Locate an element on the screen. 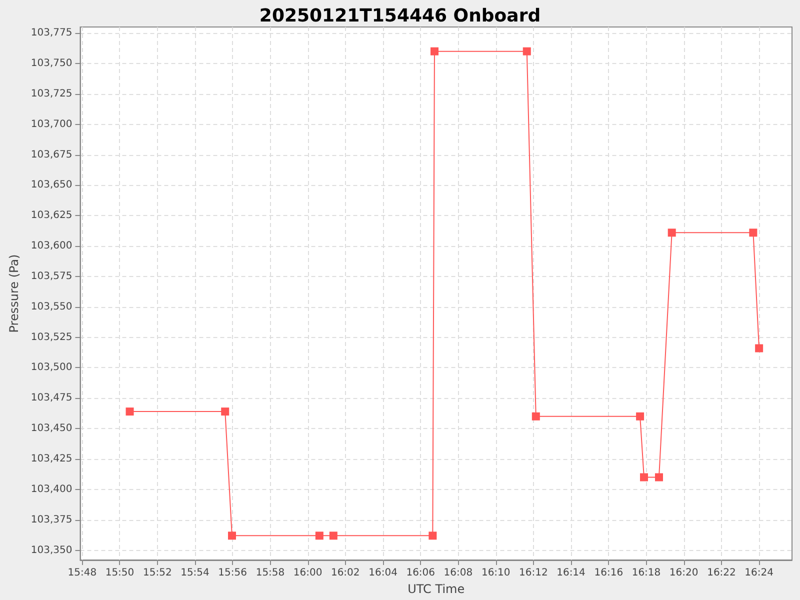 The width and height of the screenshot is (800, 600). y-tick-label: 103,700 is located at coordinates (51, 124).